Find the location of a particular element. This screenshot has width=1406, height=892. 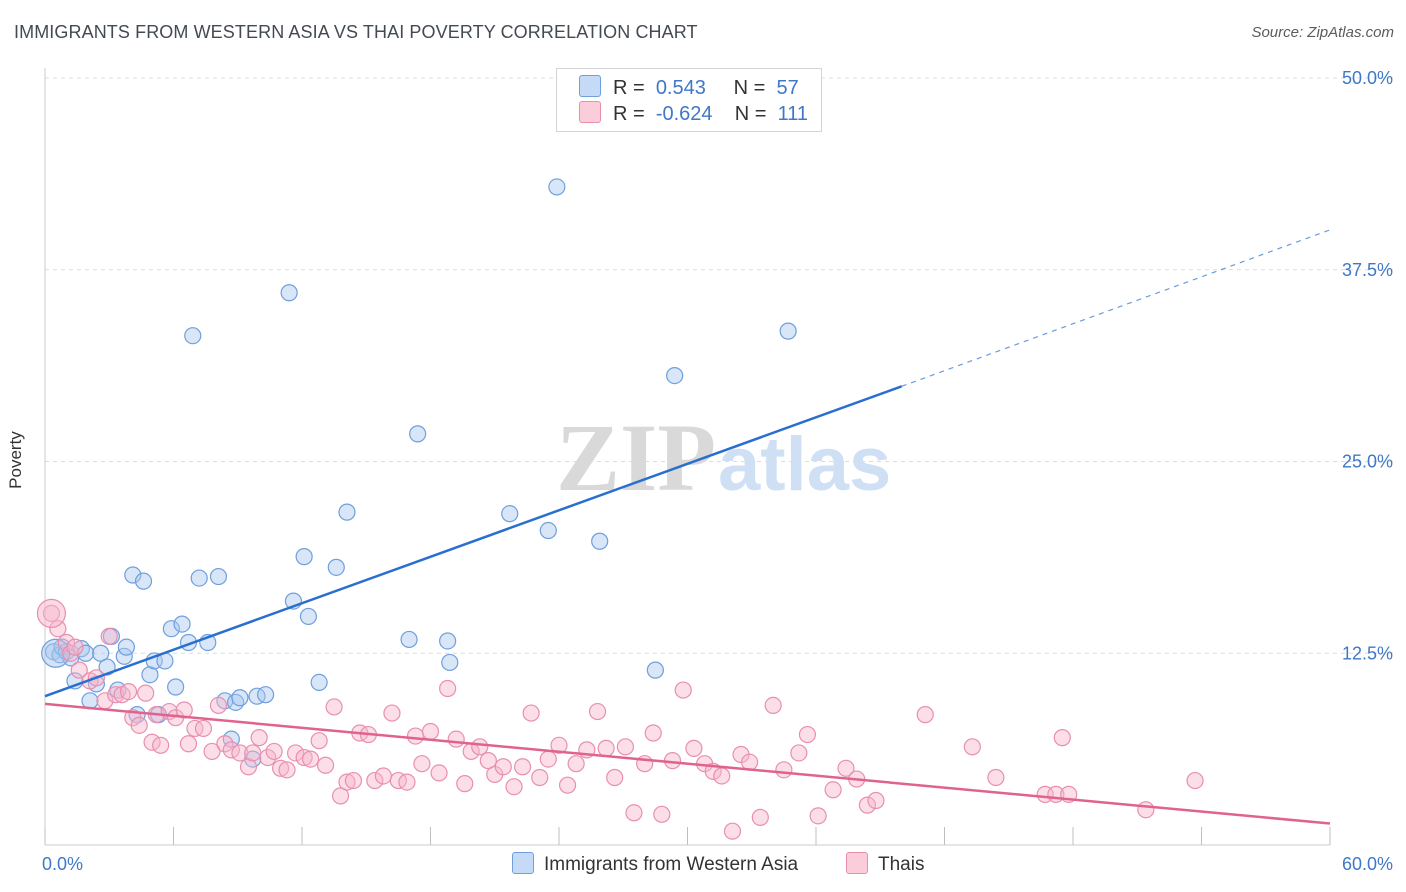

legend-n-value: 57 is located at coordinates (787, 88).